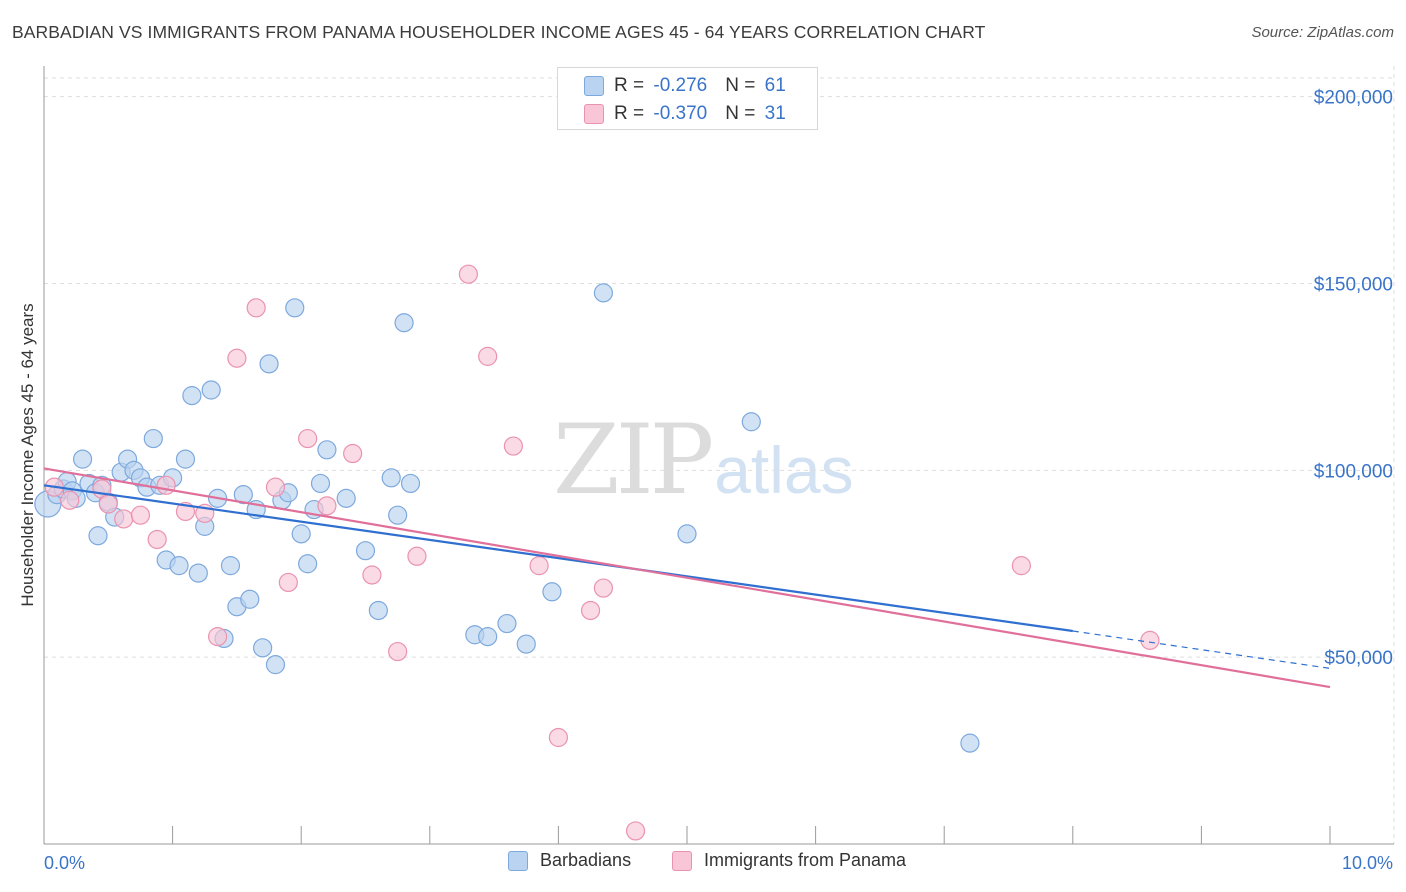 The height and width of the screenshot is (892, 1406). What do you see at coordinates (633, 460) in the screenshot?
I see `watermark-zip: ZIP` at bounding box center [633, 460].